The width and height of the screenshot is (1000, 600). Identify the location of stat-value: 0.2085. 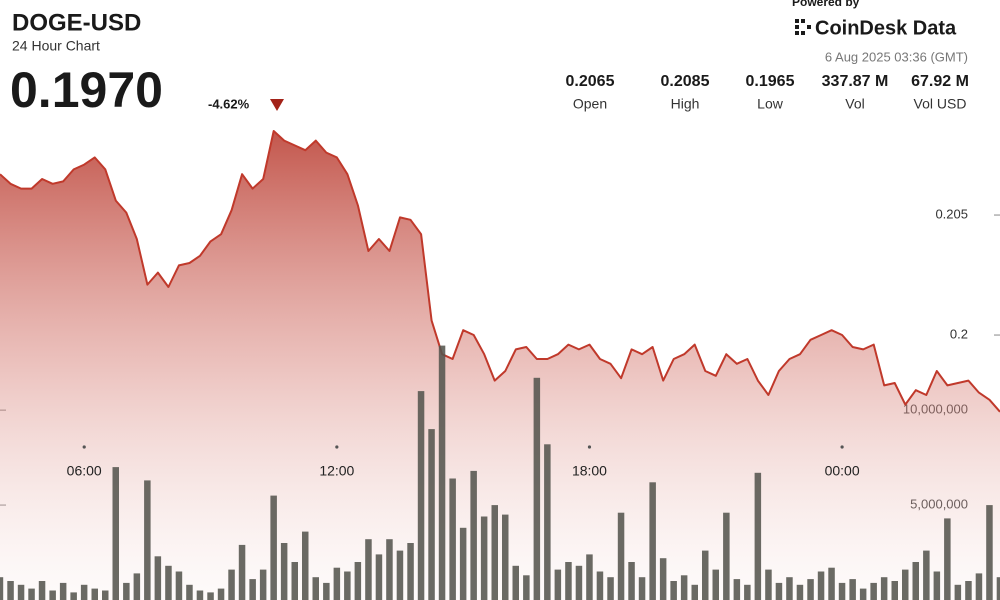
(685, 81).